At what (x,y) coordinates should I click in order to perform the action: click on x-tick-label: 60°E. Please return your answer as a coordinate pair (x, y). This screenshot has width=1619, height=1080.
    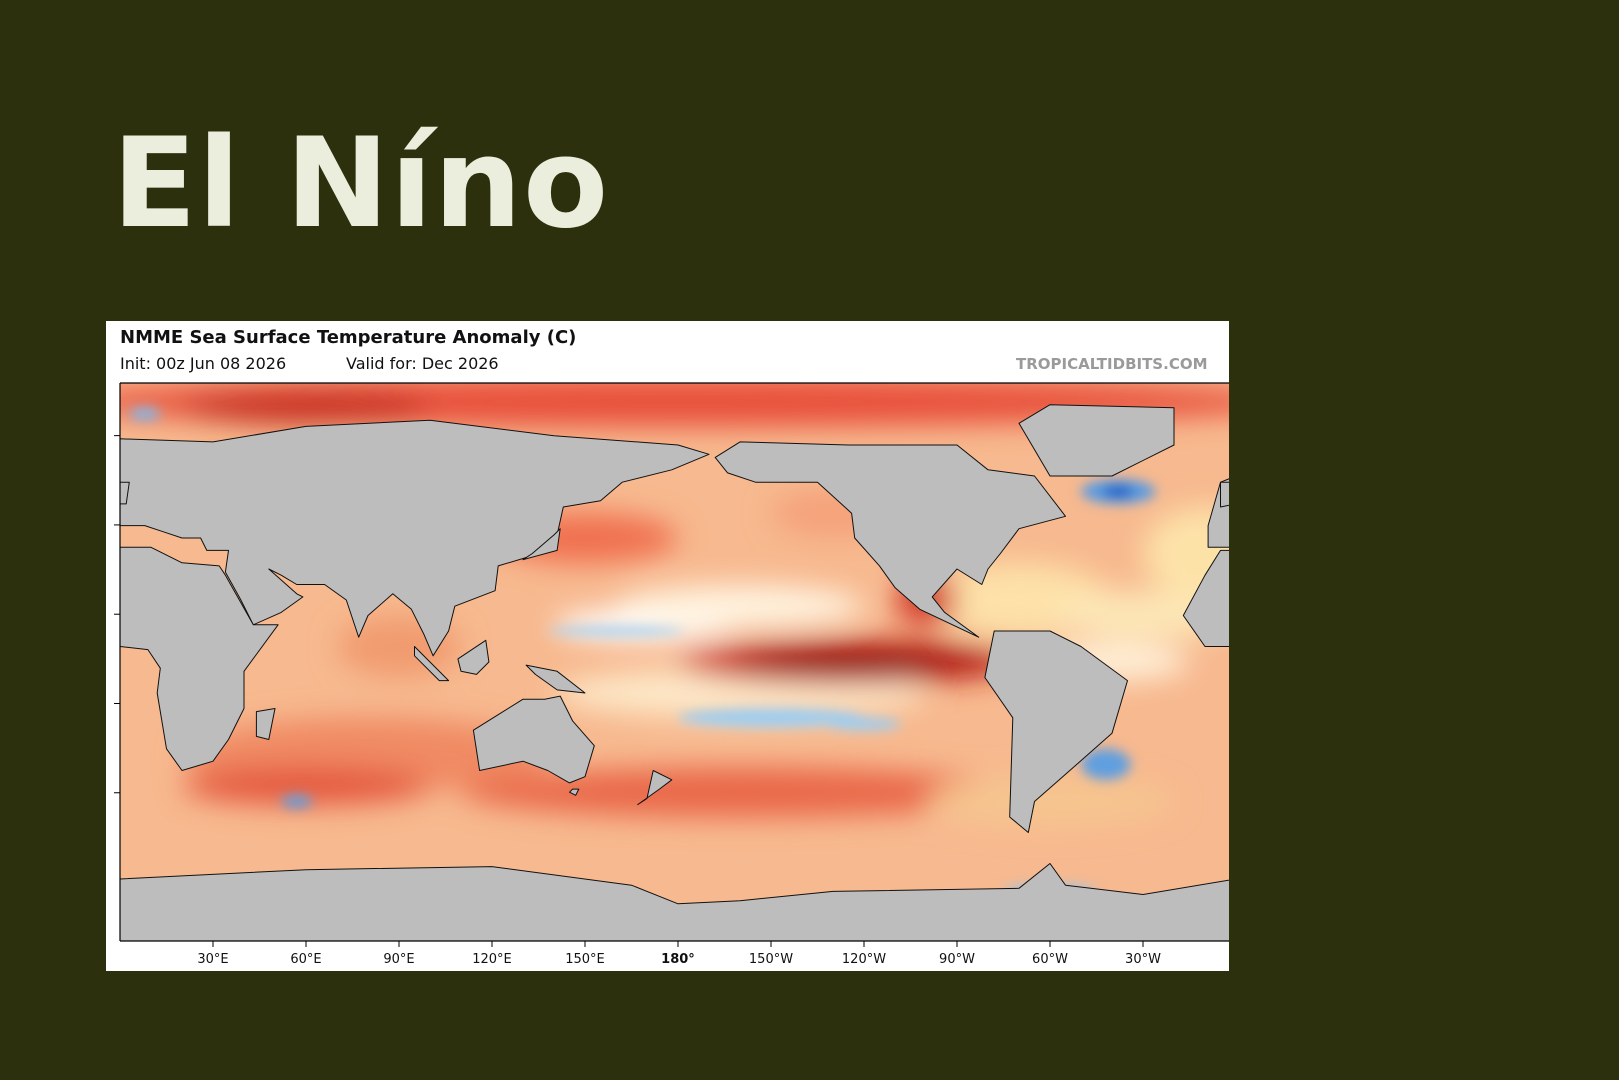
    Looking at the image, I should click on (305, 959).